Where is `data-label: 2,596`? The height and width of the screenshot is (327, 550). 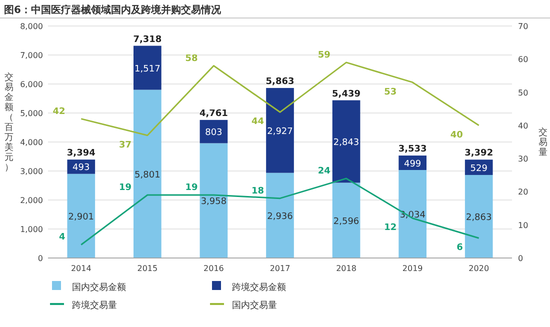 data-label: 2,596 is located at coordinates (346, 221).